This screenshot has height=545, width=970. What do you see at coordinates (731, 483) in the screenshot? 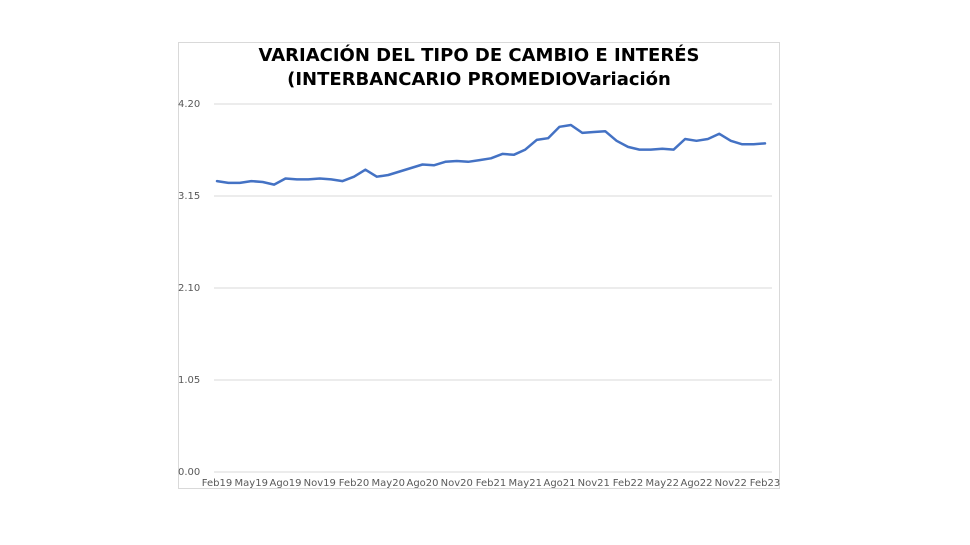
I see `x-tick-label: Nov22` at bounding box center [731, 483].